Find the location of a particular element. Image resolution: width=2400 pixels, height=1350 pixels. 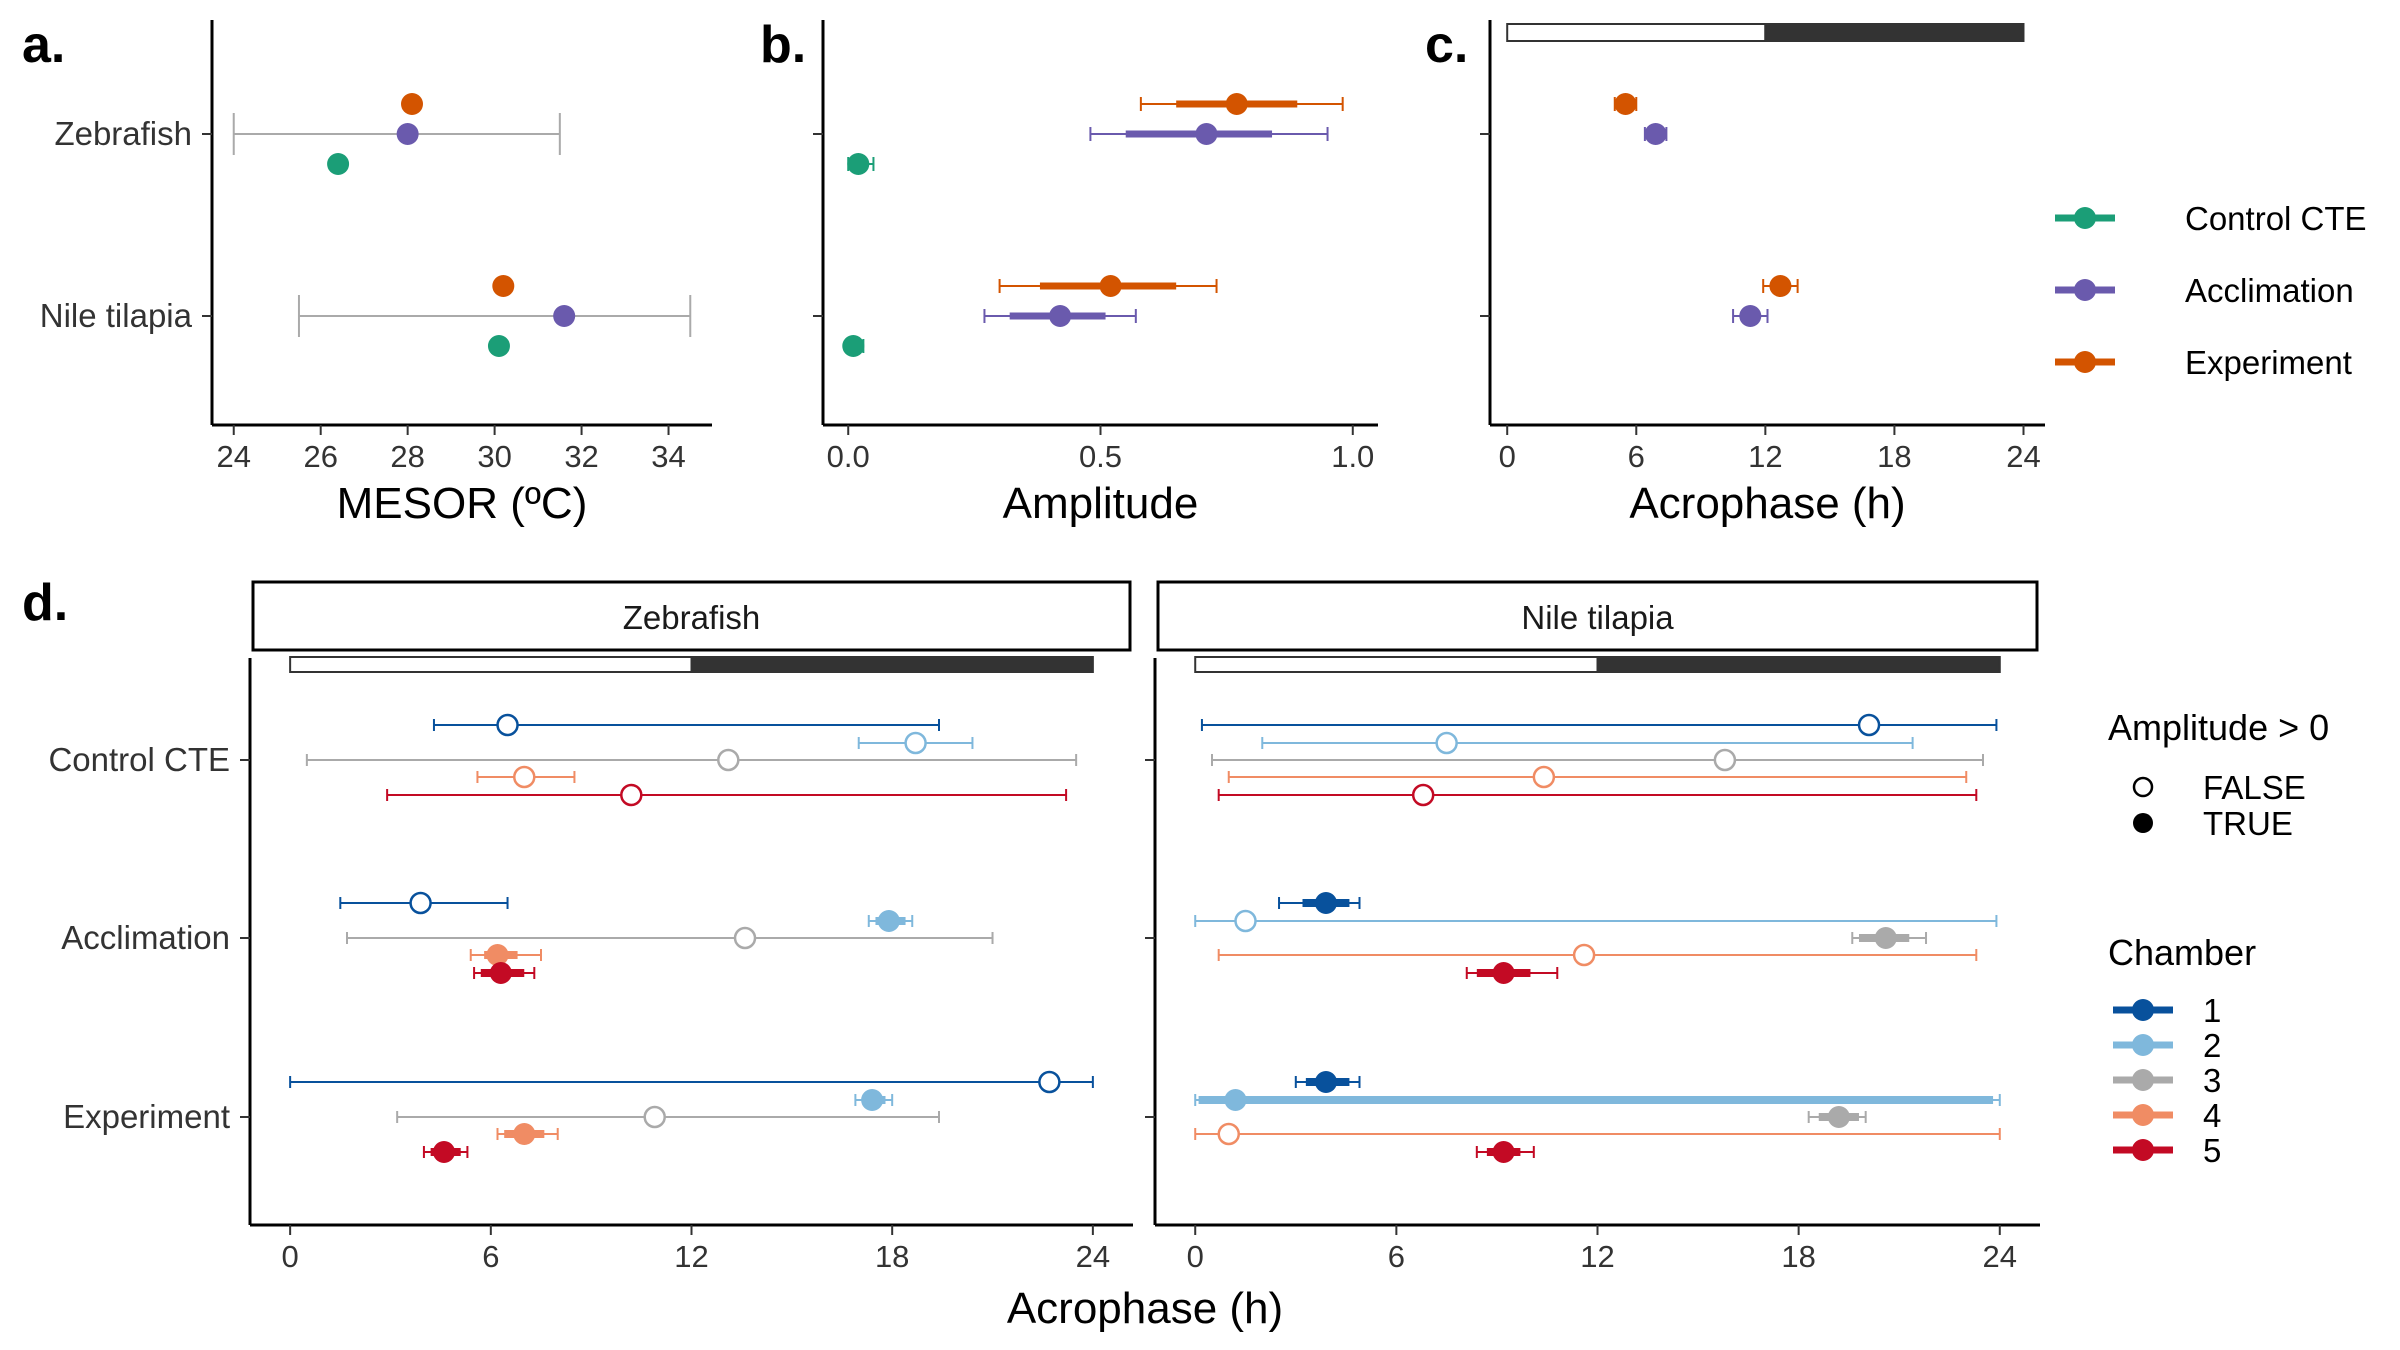

legend-title: Amplitude > 0 is located at coordinates (2218, 727).